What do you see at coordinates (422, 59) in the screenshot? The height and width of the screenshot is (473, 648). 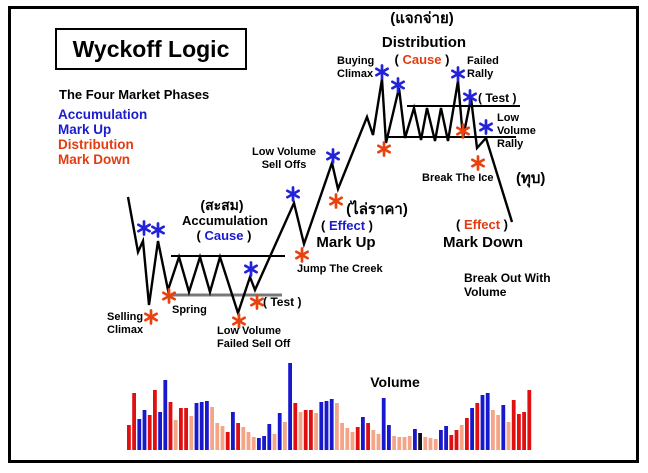 I see `label-distribution-cause: ( Cause )` at bounding box center [422, 59].